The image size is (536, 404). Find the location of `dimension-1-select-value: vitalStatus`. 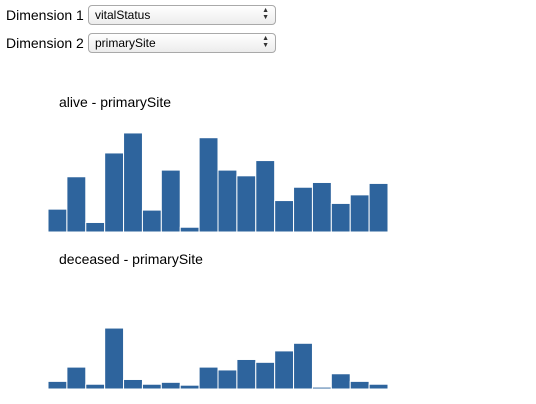

dimension-1-select-value: vitalStatus is located at coordinates (123, 15).